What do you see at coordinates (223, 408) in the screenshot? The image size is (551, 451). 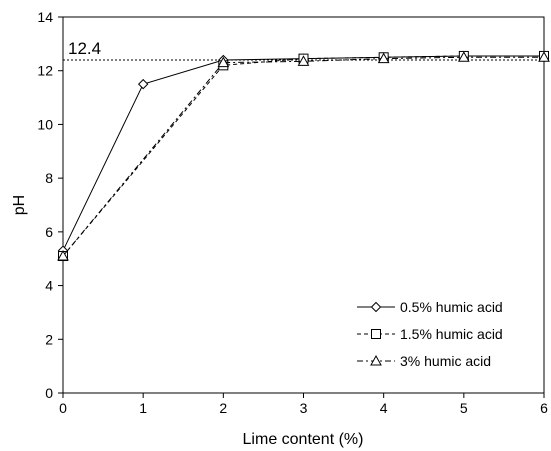 I see `x-tick-label: 2` at bounding box center [223, 408].